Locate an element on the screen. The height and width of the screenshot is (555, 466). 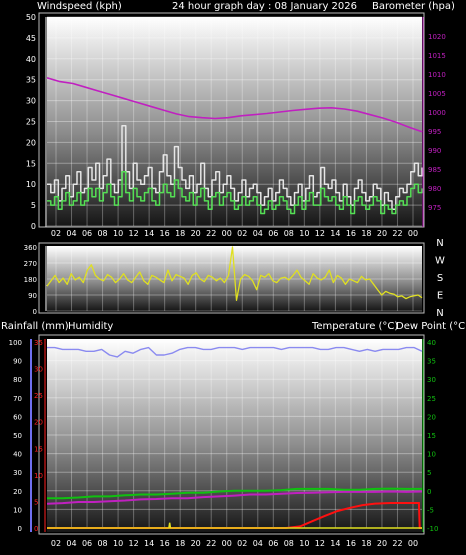
direction-tick-label: 90 is located at coordinates (32, 296).